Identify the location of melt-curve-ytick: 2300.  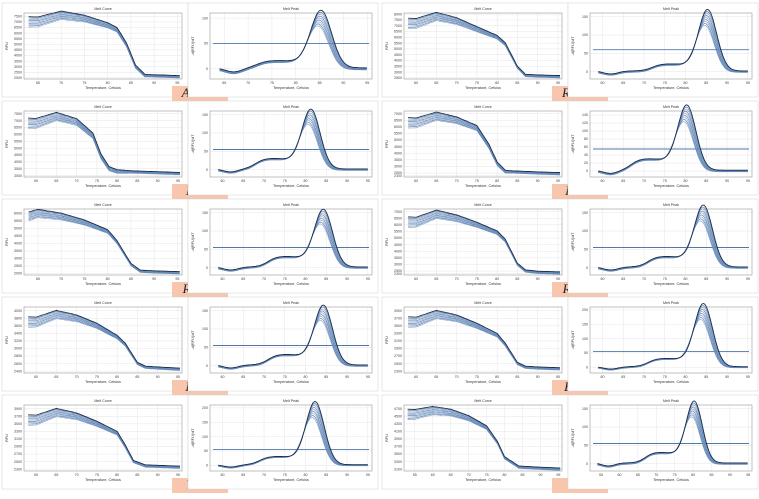
(398, 371).